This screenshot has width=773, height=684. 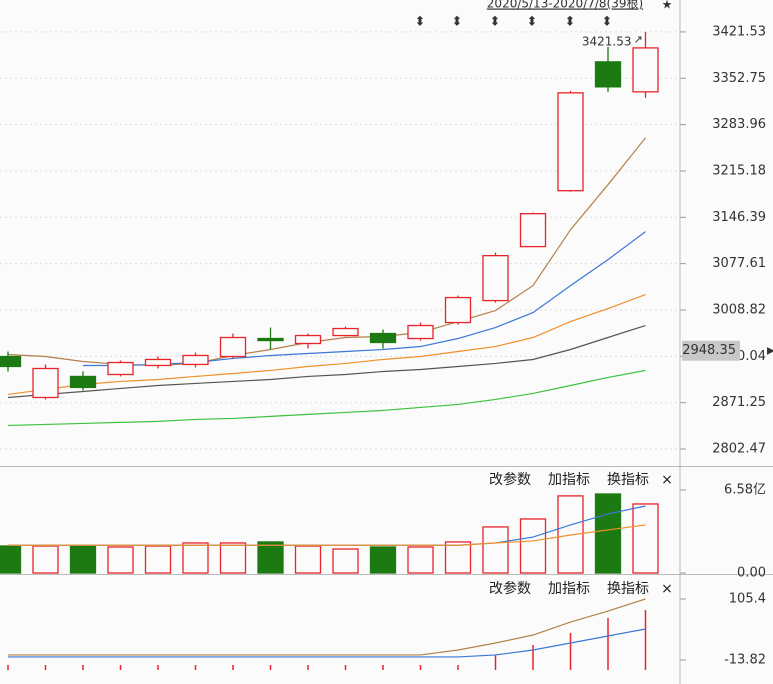 I want to click on last-price-pointer: ▶, so click(x=770, y=351).